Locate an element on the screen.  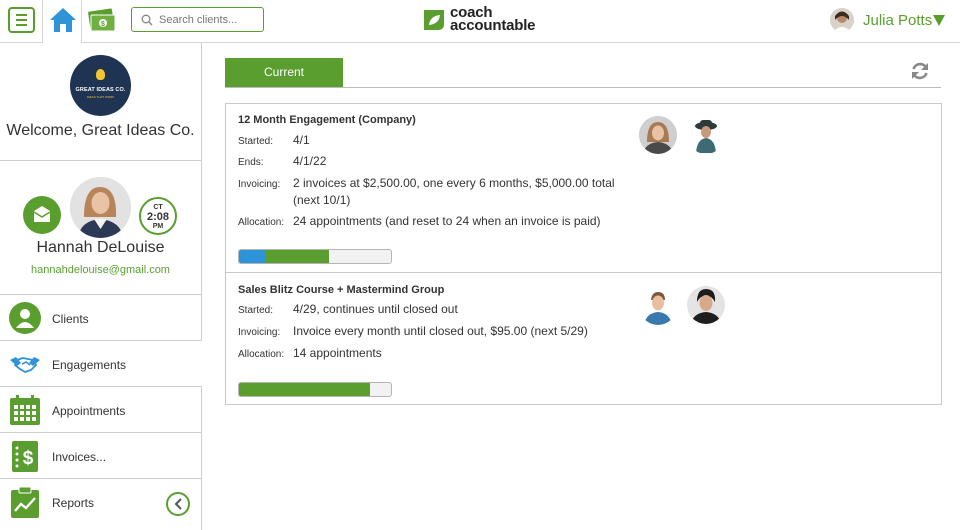
sidebar-item-appointments: Appointments is located at coordinates (100, 410).